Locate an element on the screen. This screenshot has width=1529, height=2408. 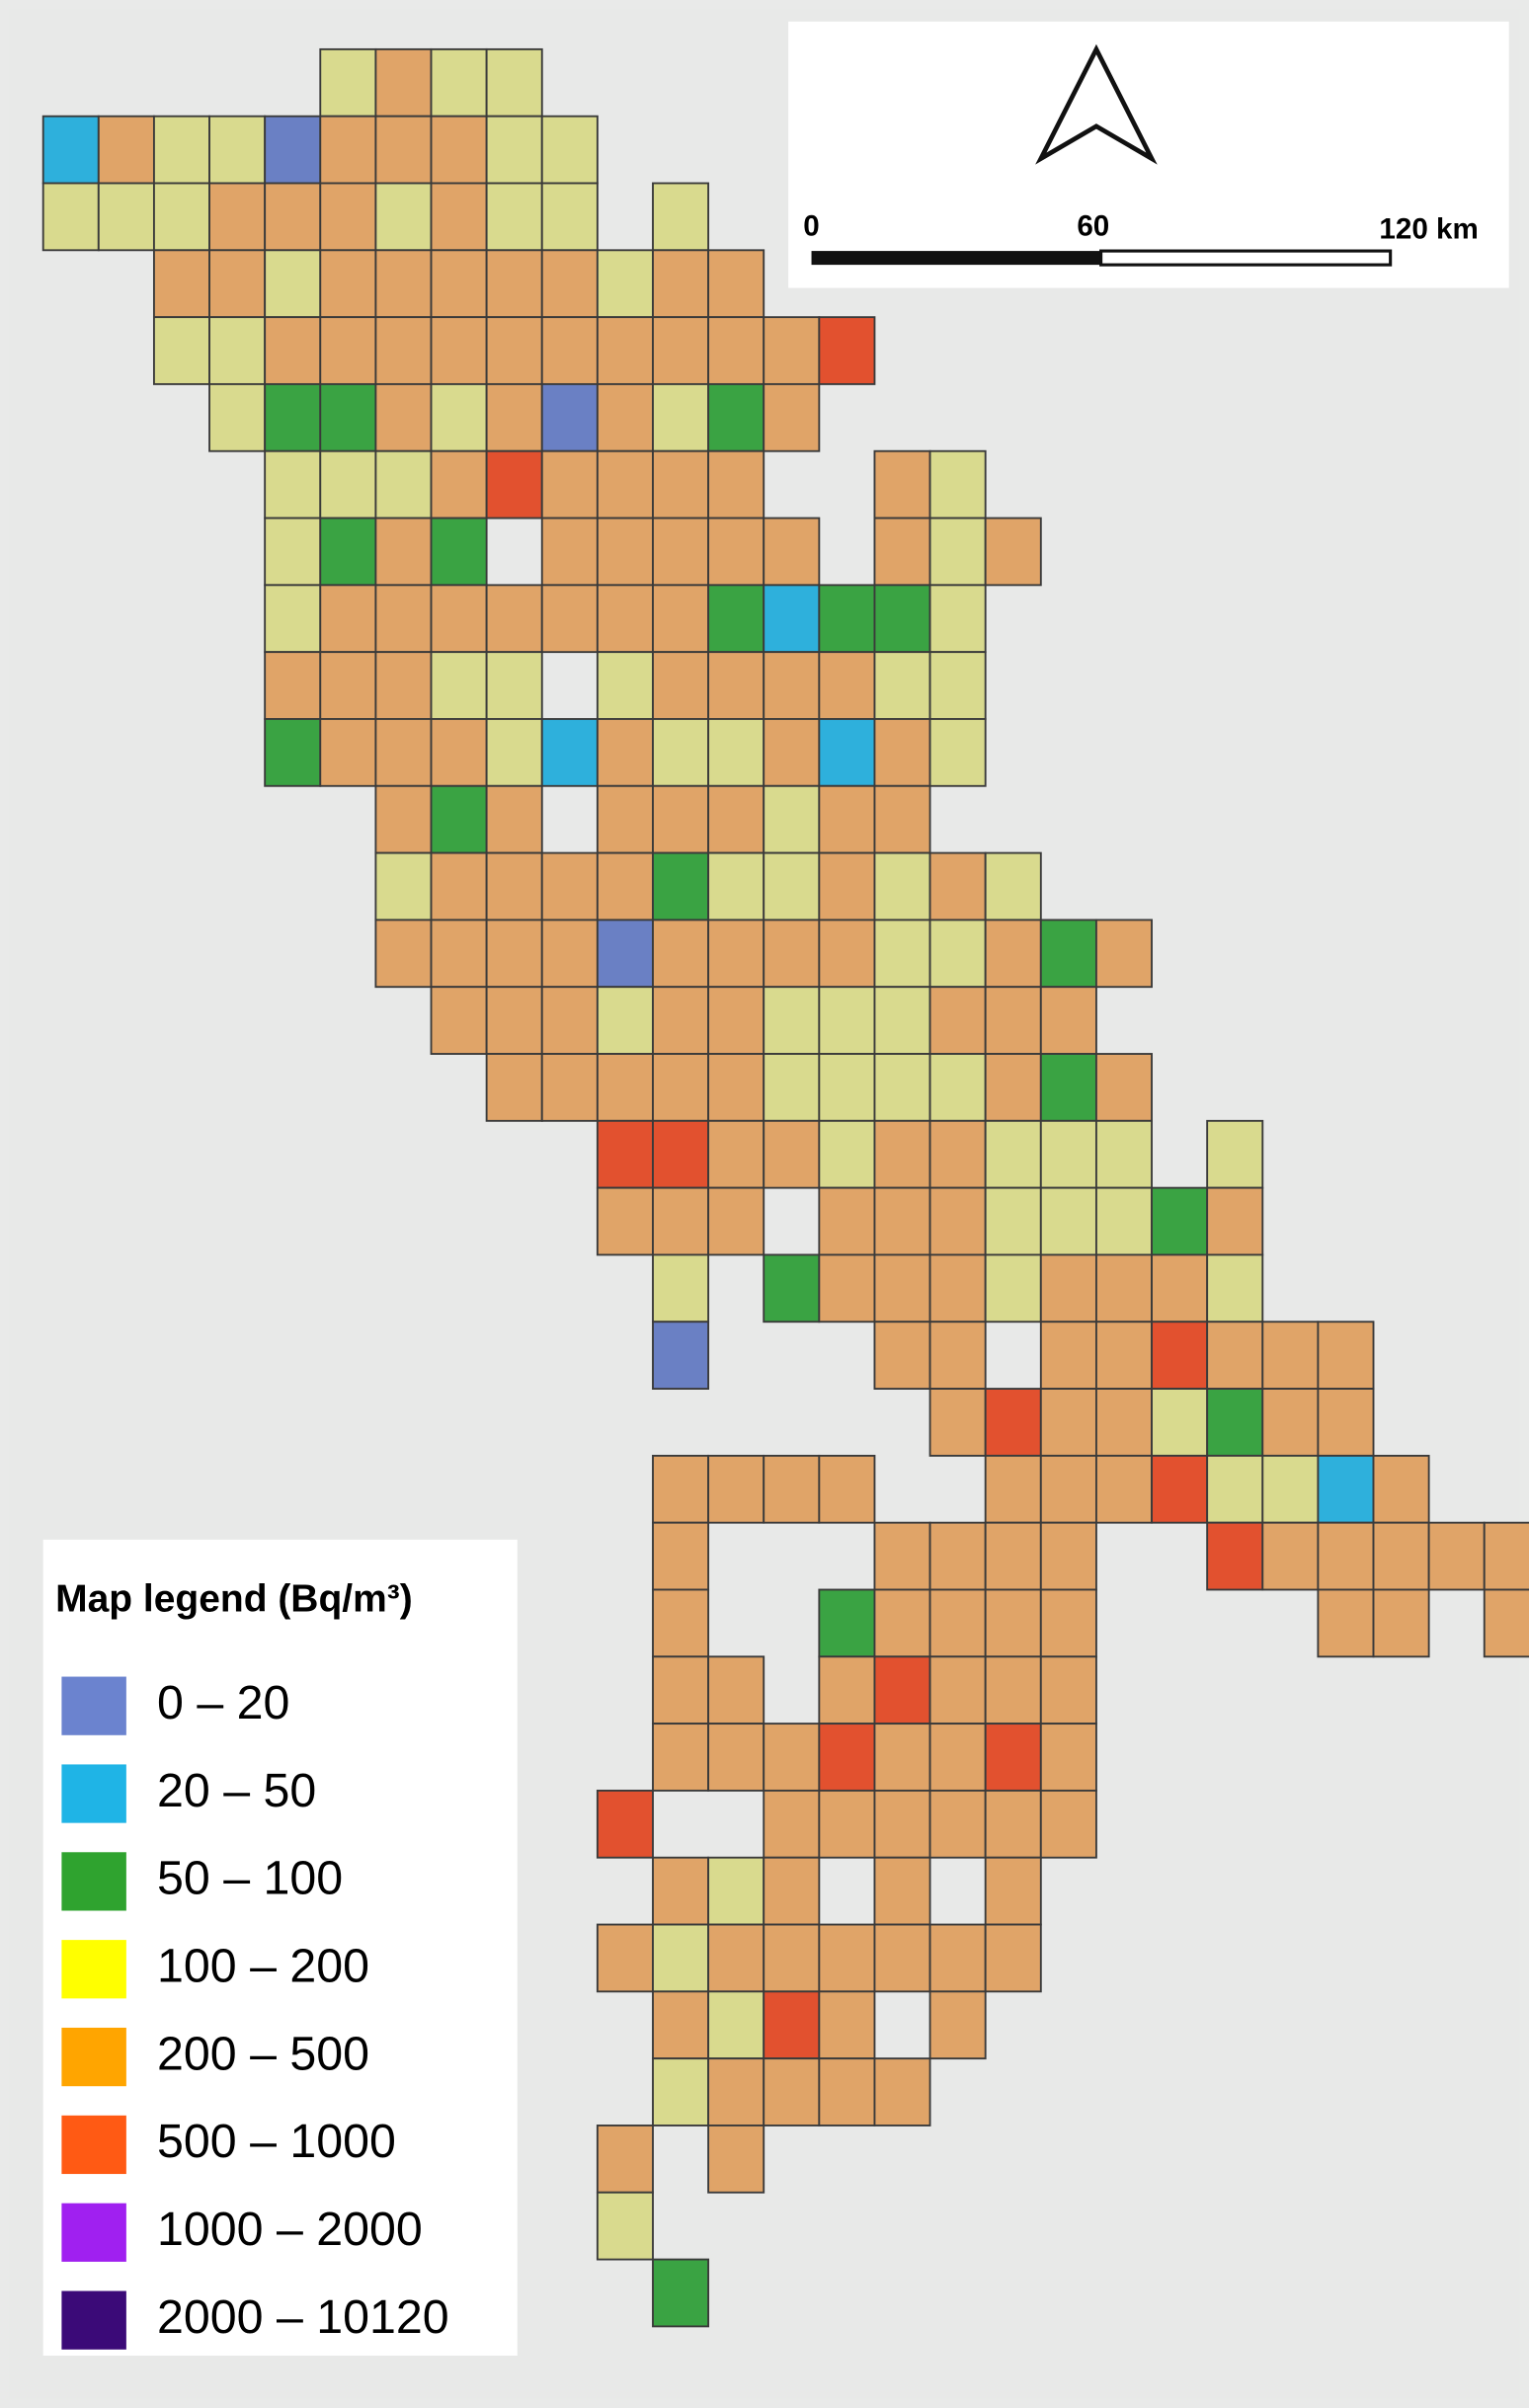
north-arrow is located at coordinates (1097, 104).